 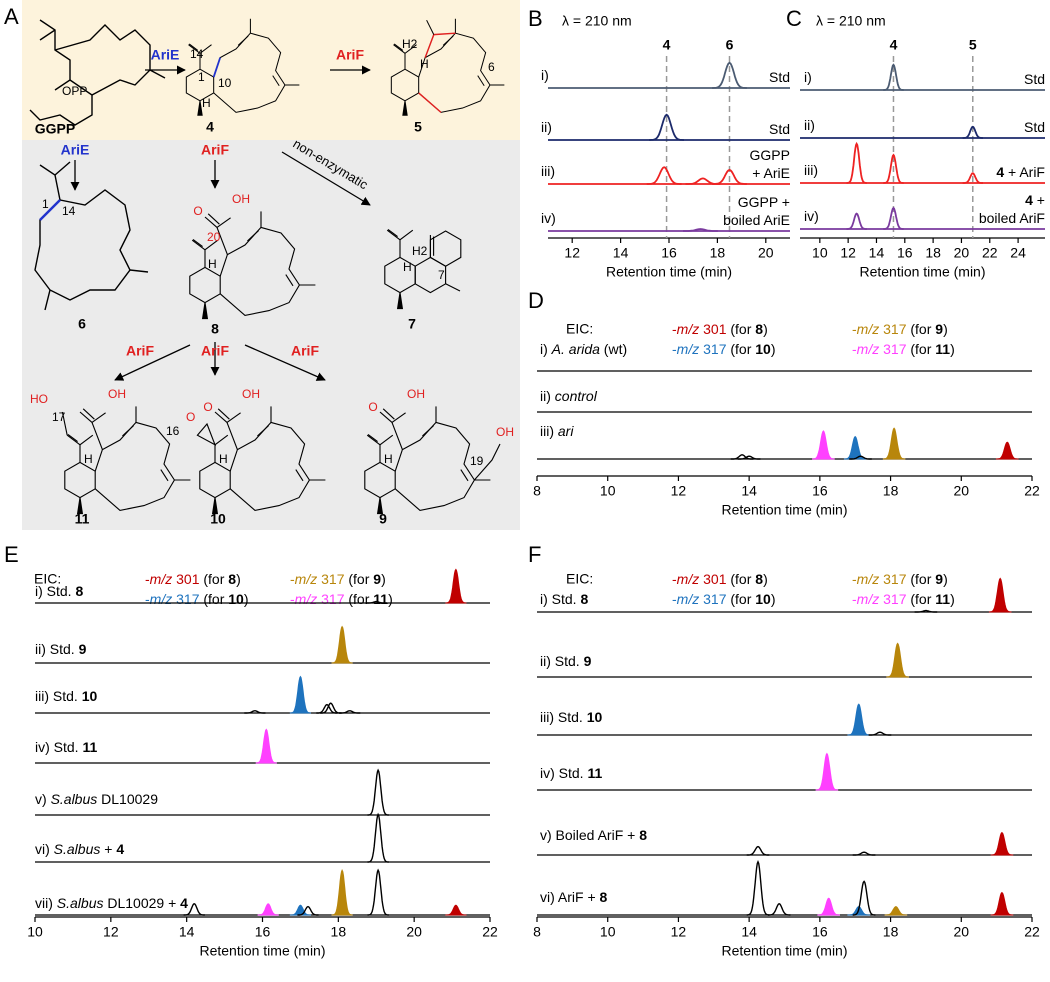 What do you see at coordinates (809, 125) in the screenshot?
I see `text-part: ii)` at bounding box center [809, 125].